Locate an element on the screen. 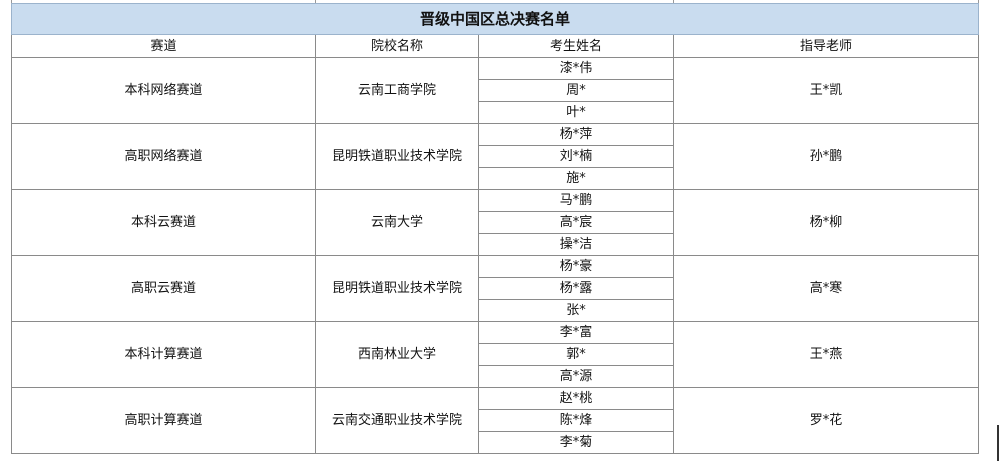 This screenshot has width=1000, height=475. header-school: 院校名称 is located at coordinates (397, 46).